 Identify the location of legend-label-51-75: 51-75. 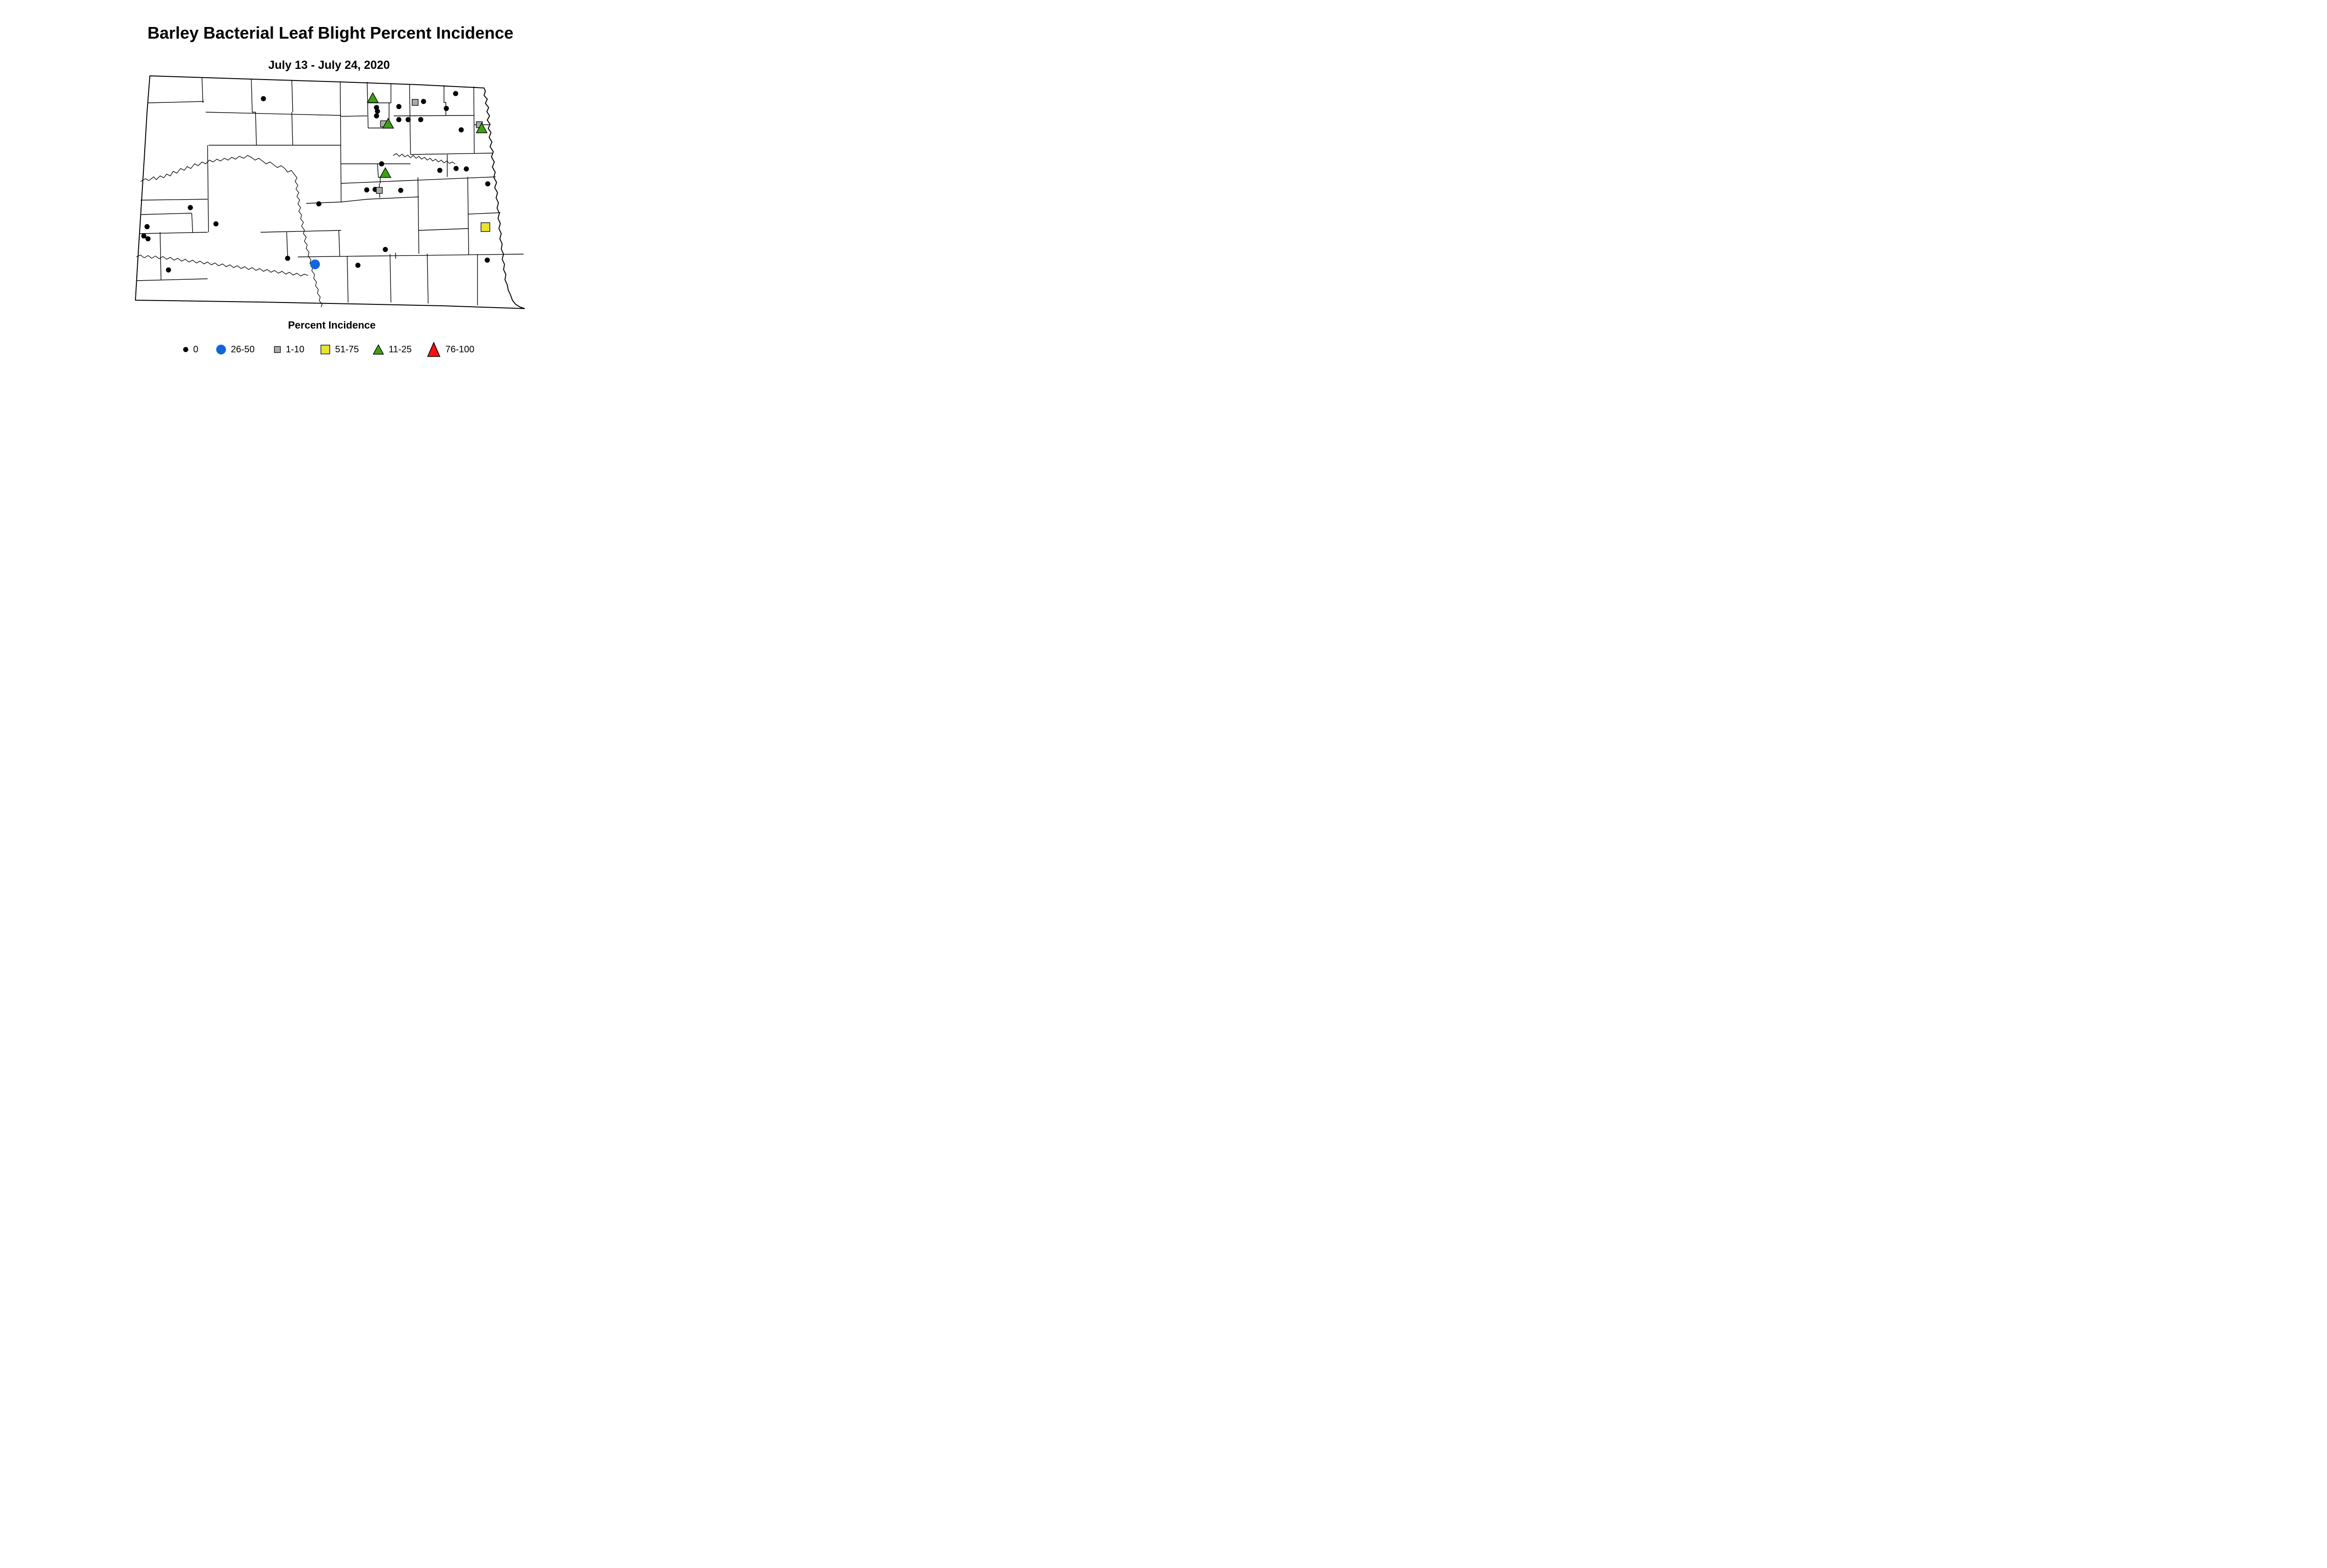
(347, 349).